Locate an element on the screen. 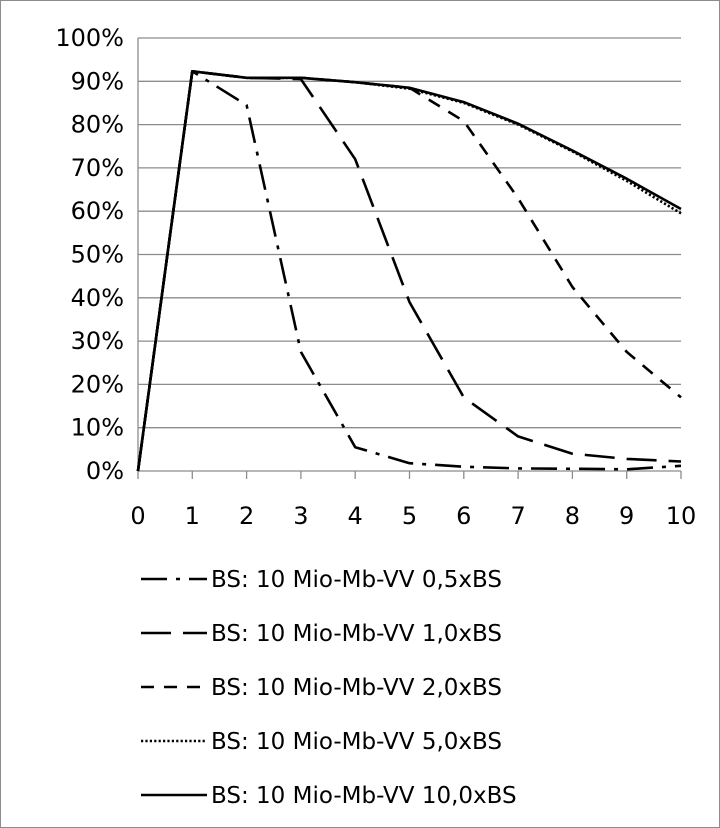  legend-label: BS: 10 Mio-Mb-VV 10,0xBS is located at coordinates (364, 796).